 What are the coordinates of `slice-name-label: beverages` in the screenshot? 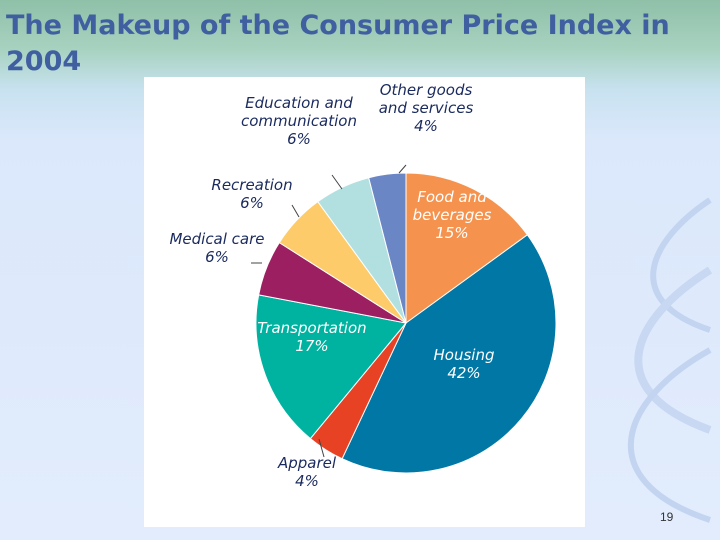 It's located at (452, 215).